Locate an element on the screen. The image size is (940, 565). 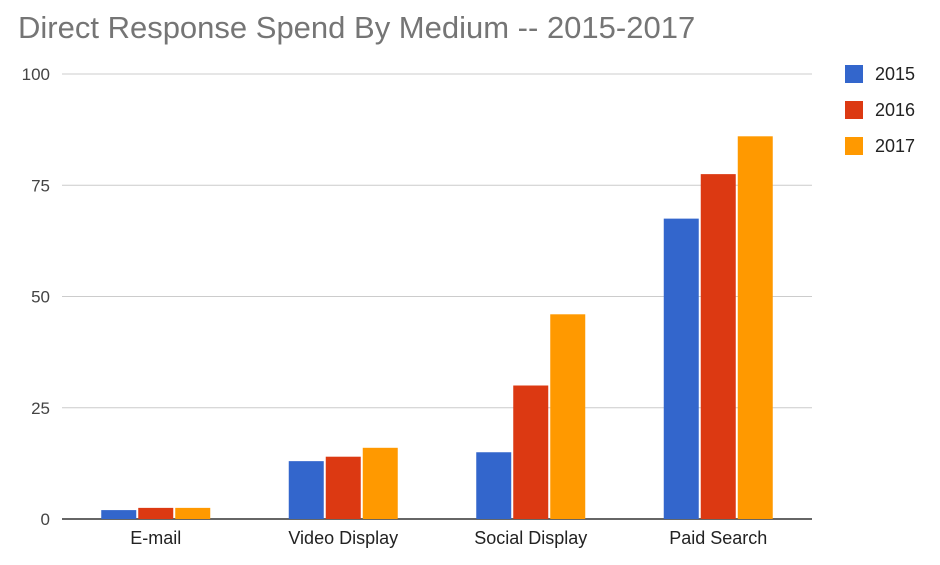
legend-item: 2015 is located at coordinates (880, 74).